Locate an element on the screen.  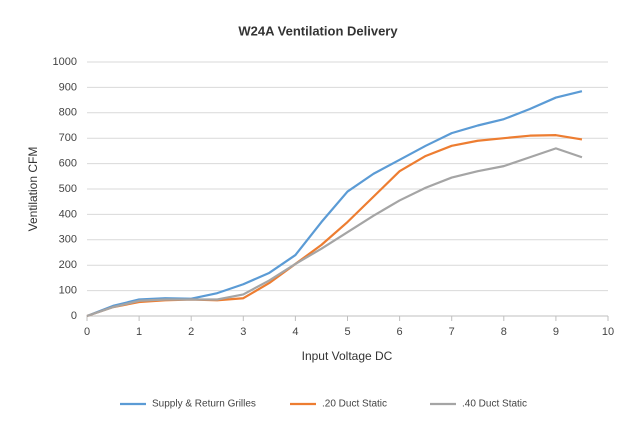
y-tick-label: 700 is located at coordinates (68, 138).